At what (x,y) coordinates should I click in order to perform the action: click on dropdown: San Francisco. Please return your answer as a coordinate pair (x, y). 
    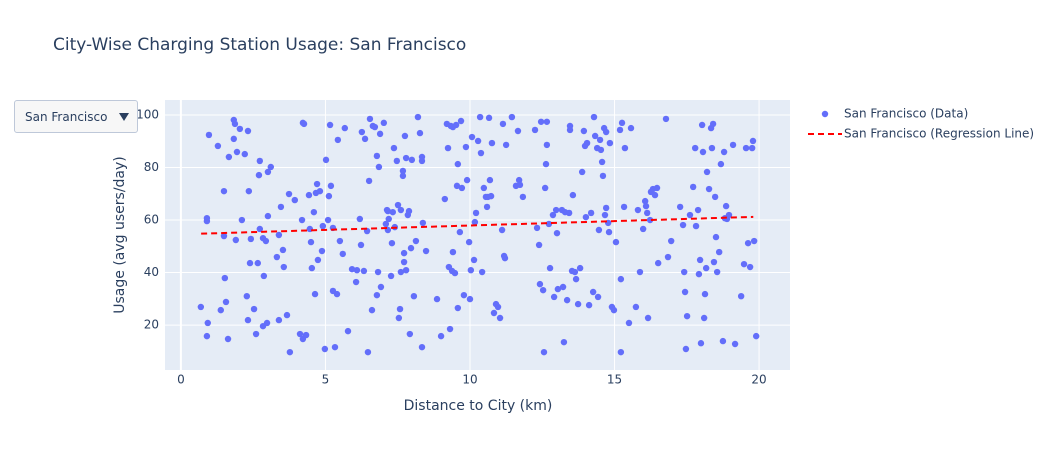
    Looking at the image, I should click on (76, 116).